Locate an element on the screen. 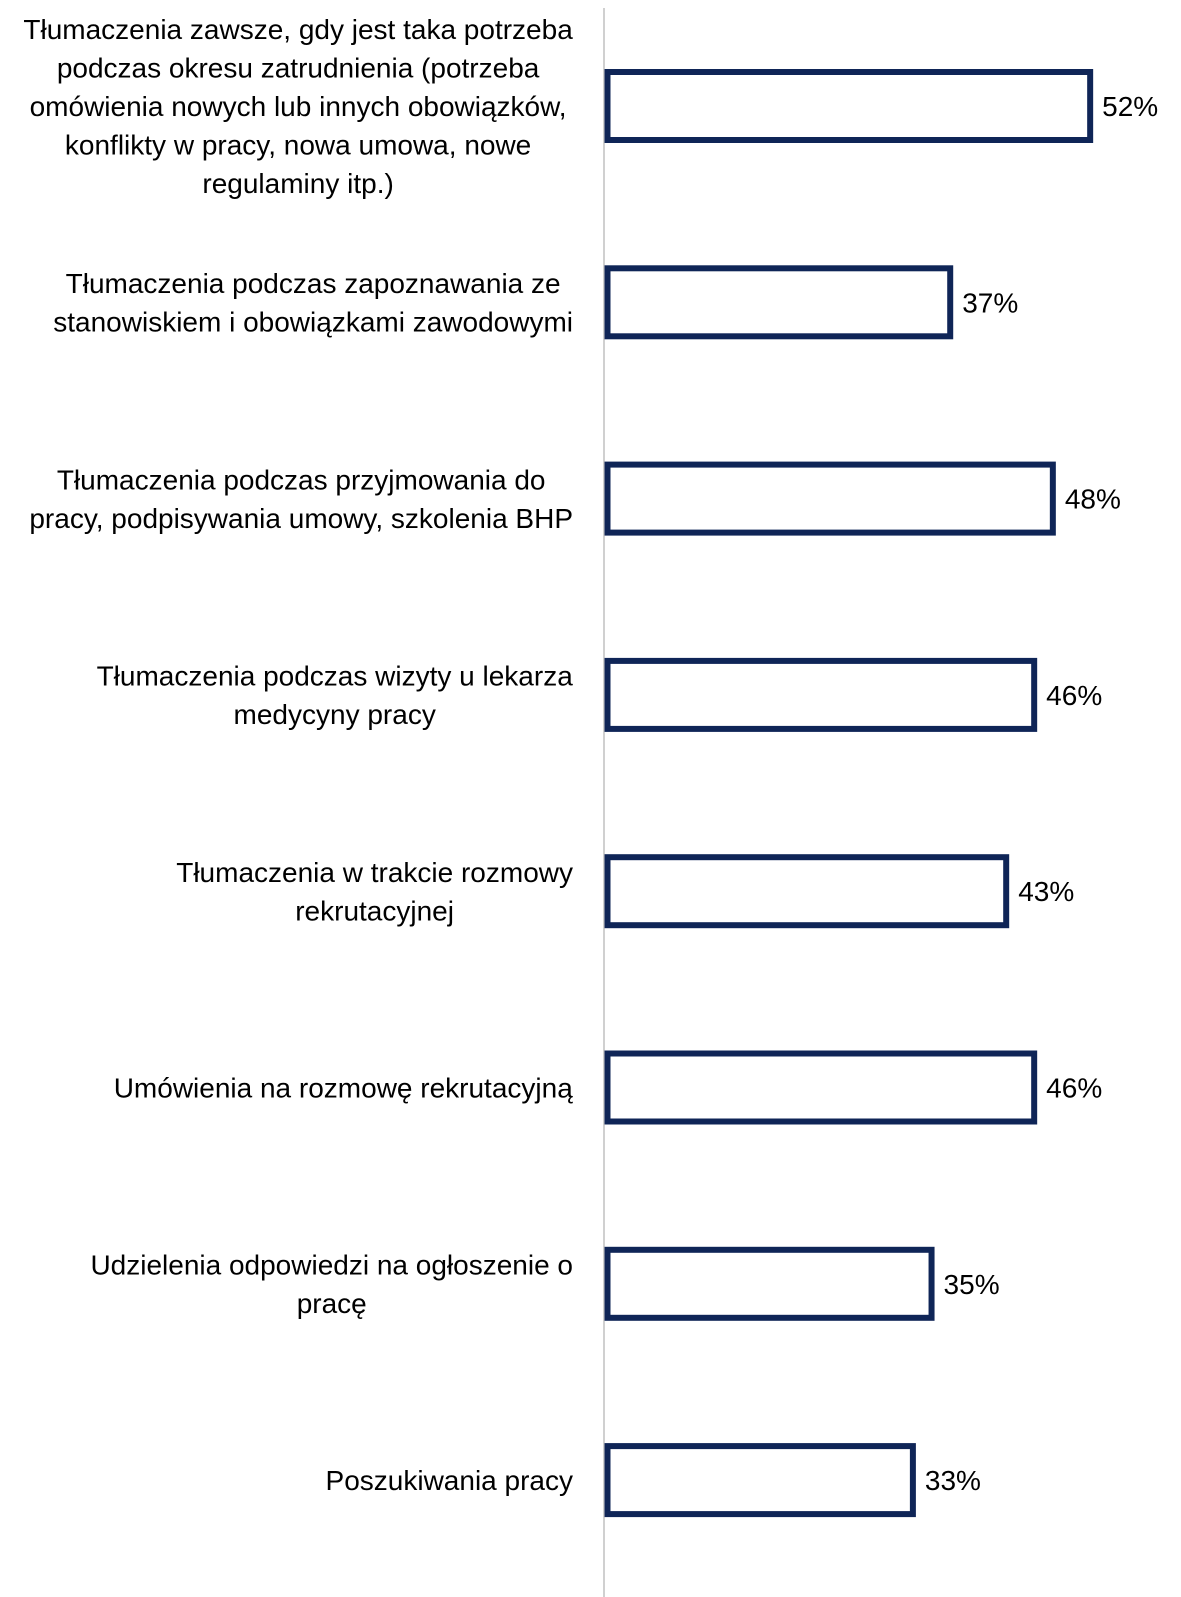  category-label-line: Poszukiwania pracy is located at coordinates (449, 1480).